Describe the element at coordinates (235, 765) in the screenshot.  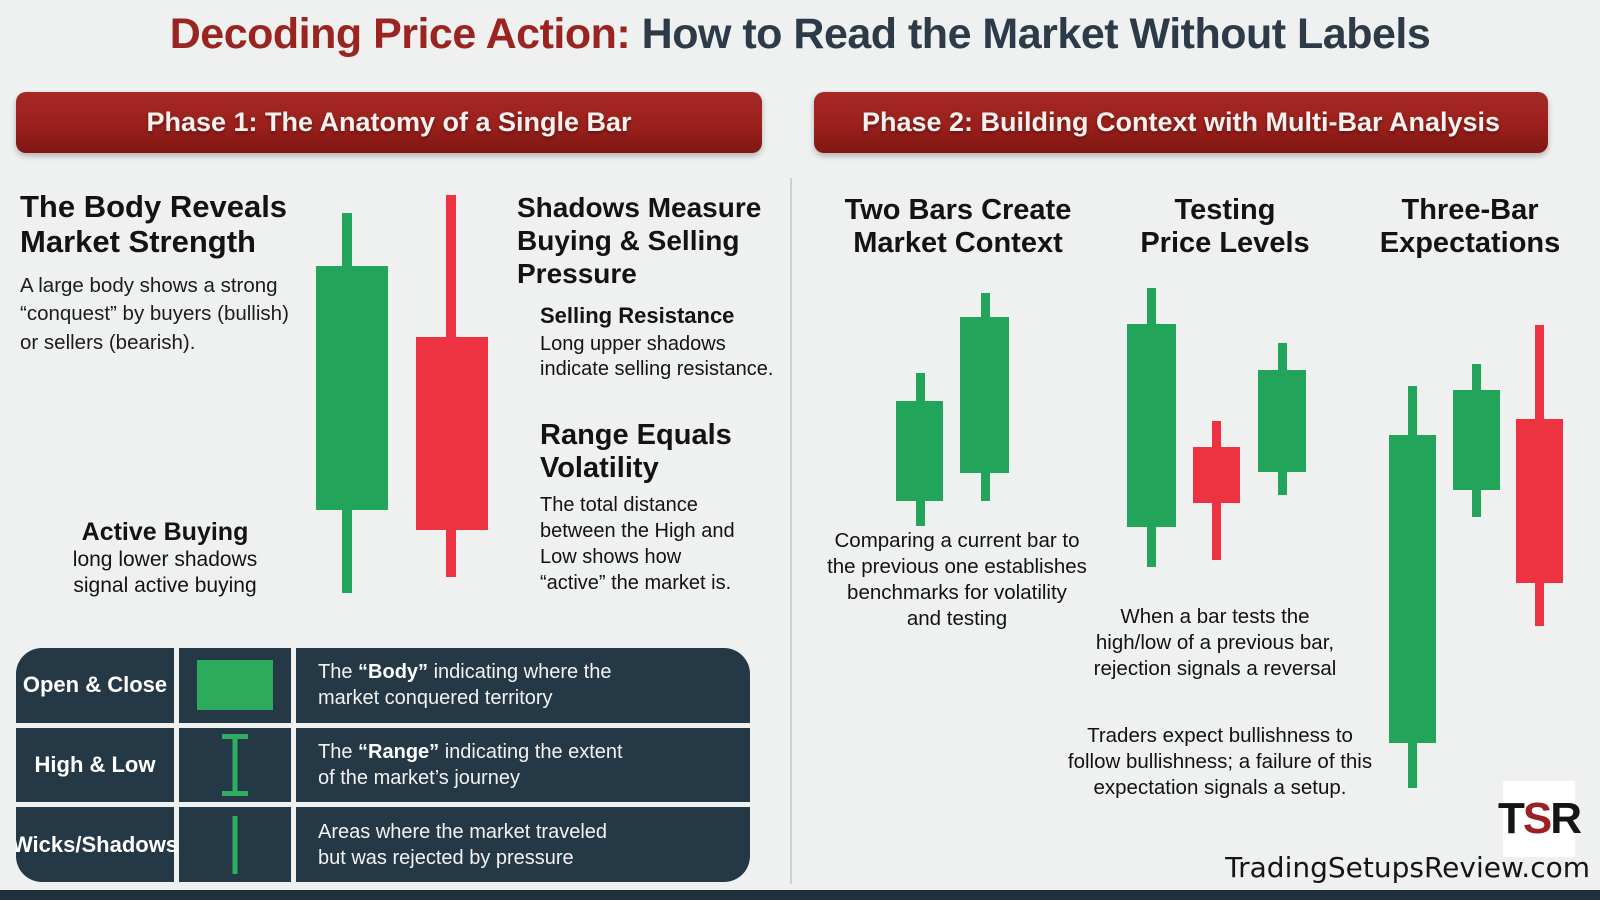
I see `candle-range-icon` at that location.